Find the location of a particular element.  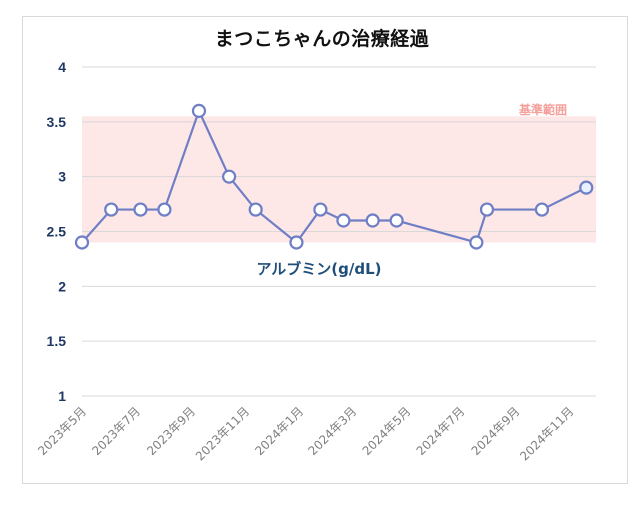

x-tick-label: 2024年11月 is located at coordinates (546, 433).